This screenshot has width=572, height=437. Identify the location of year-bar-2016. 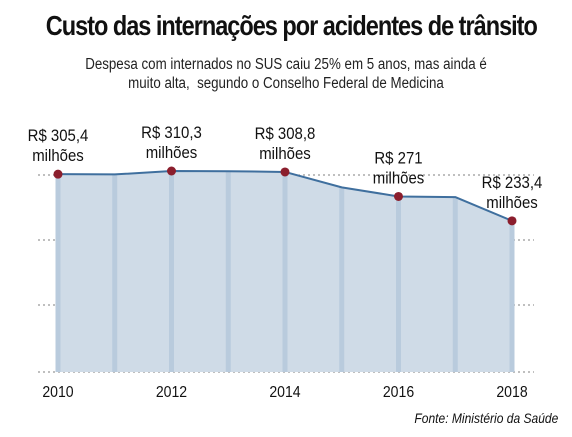
(398, 284).